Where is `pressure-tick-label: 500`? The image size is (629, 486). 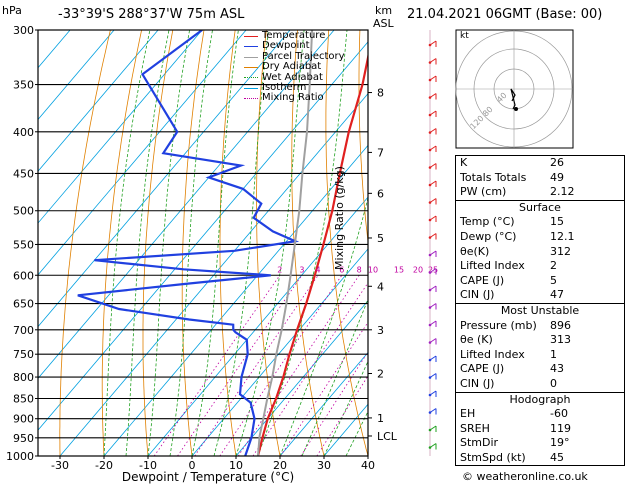
pressure-tick-label: 500 is located at coordinates (23, 211).